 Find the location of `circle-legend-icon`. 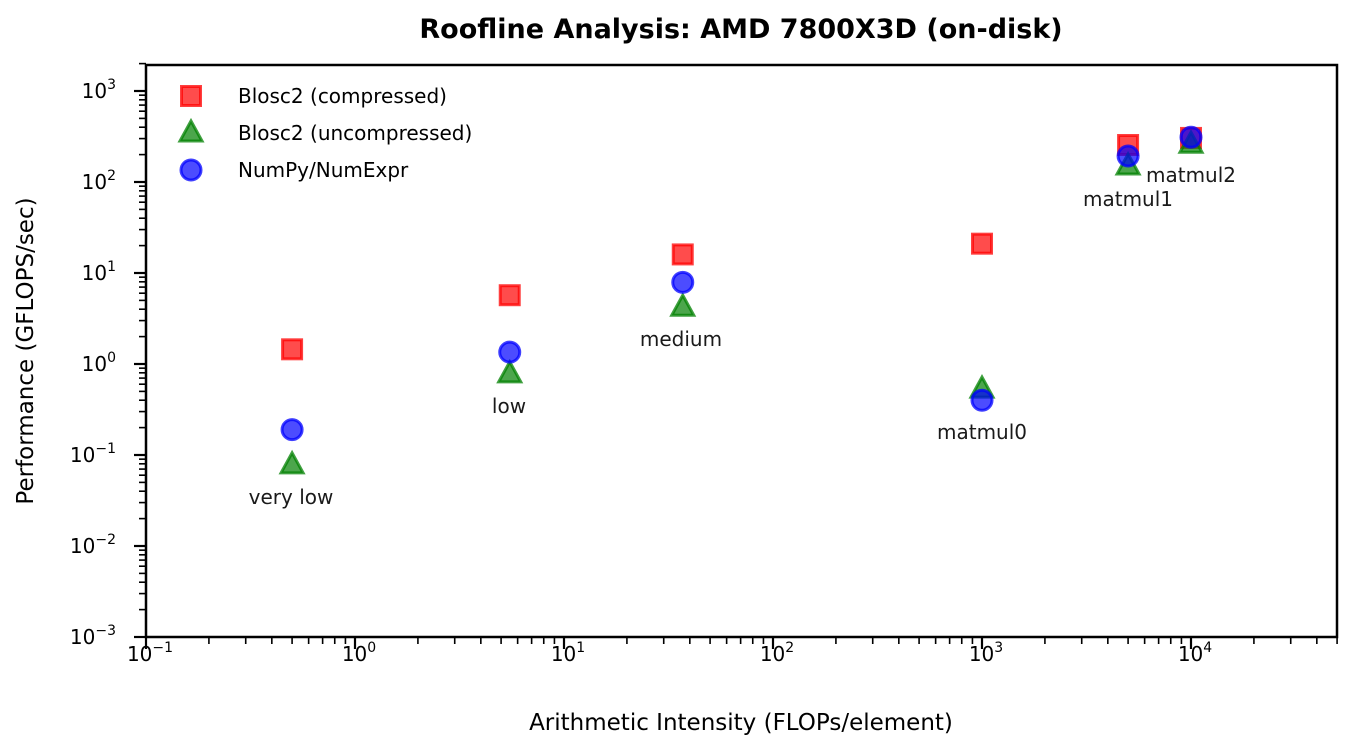

circle-legend-icon is located at coordinates (191, 170).